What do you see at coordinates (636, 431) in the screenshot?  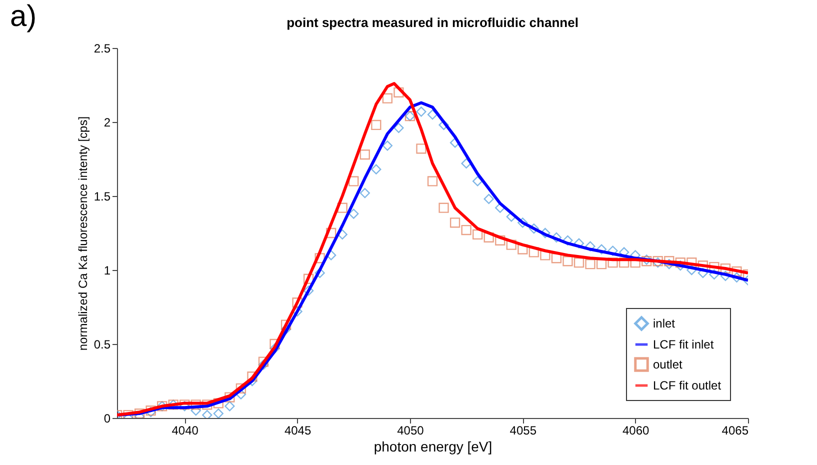 I see `x-tick-label: 4060` at bounding box center [636, 431].